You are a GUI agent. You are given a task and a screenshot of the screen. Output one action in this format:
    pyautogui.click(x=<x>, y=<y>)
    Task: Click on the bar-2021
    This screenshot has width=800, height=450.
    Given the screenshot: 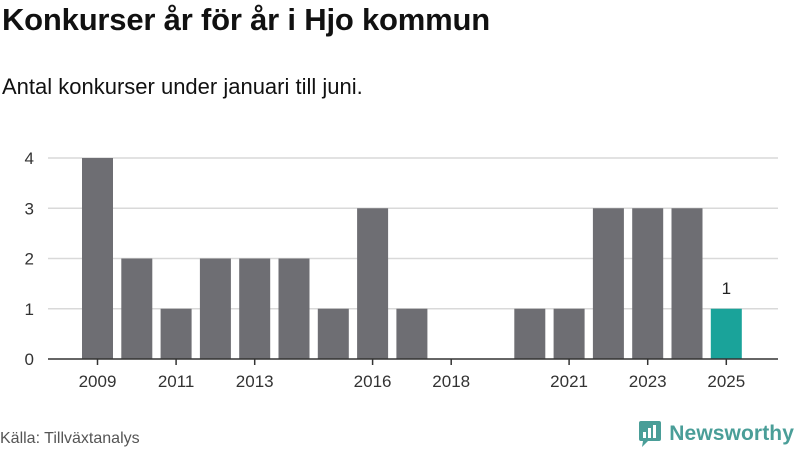 What is the action you would take?
    pyautogui.click(x=569, y=333)
    